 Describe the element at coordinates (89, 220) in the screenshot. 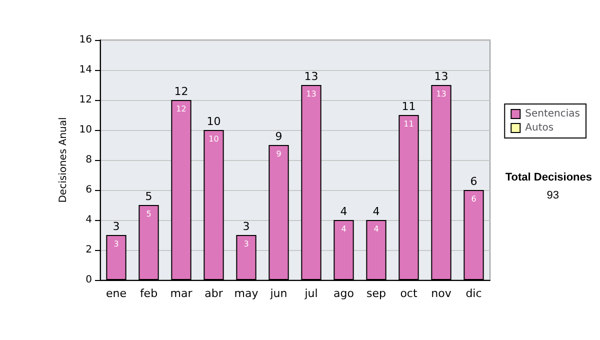

I see `y-tick-label: 4` at that location.